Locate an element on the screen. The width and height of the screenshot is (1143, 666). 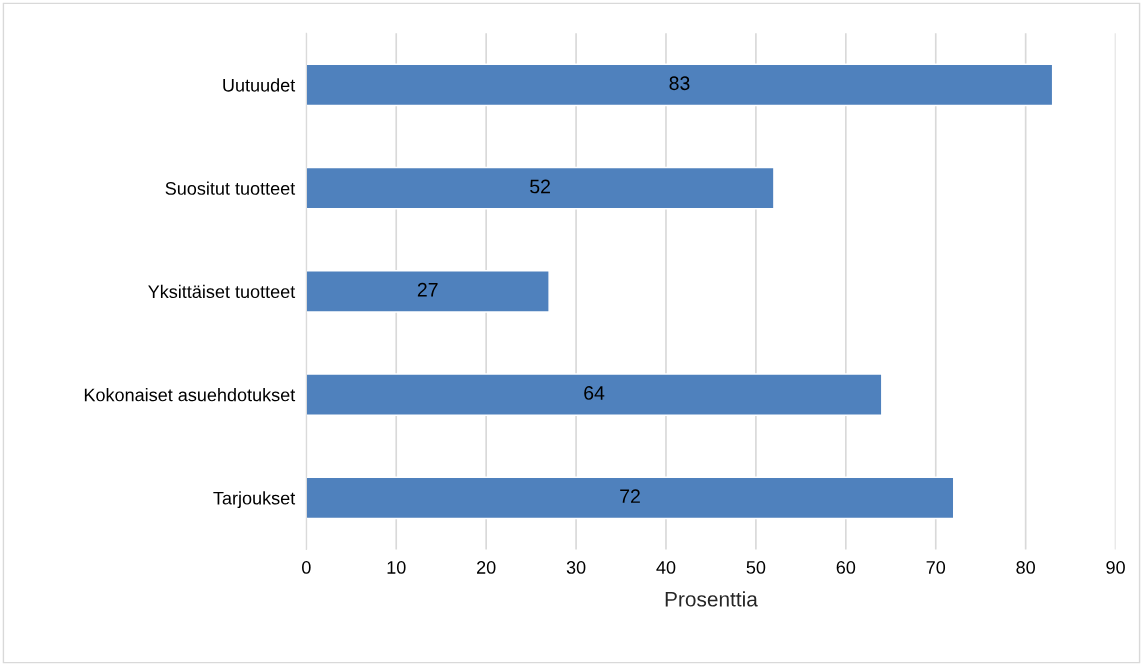
y-tick-label: Uutuudet is located at coordinates (259, 85).